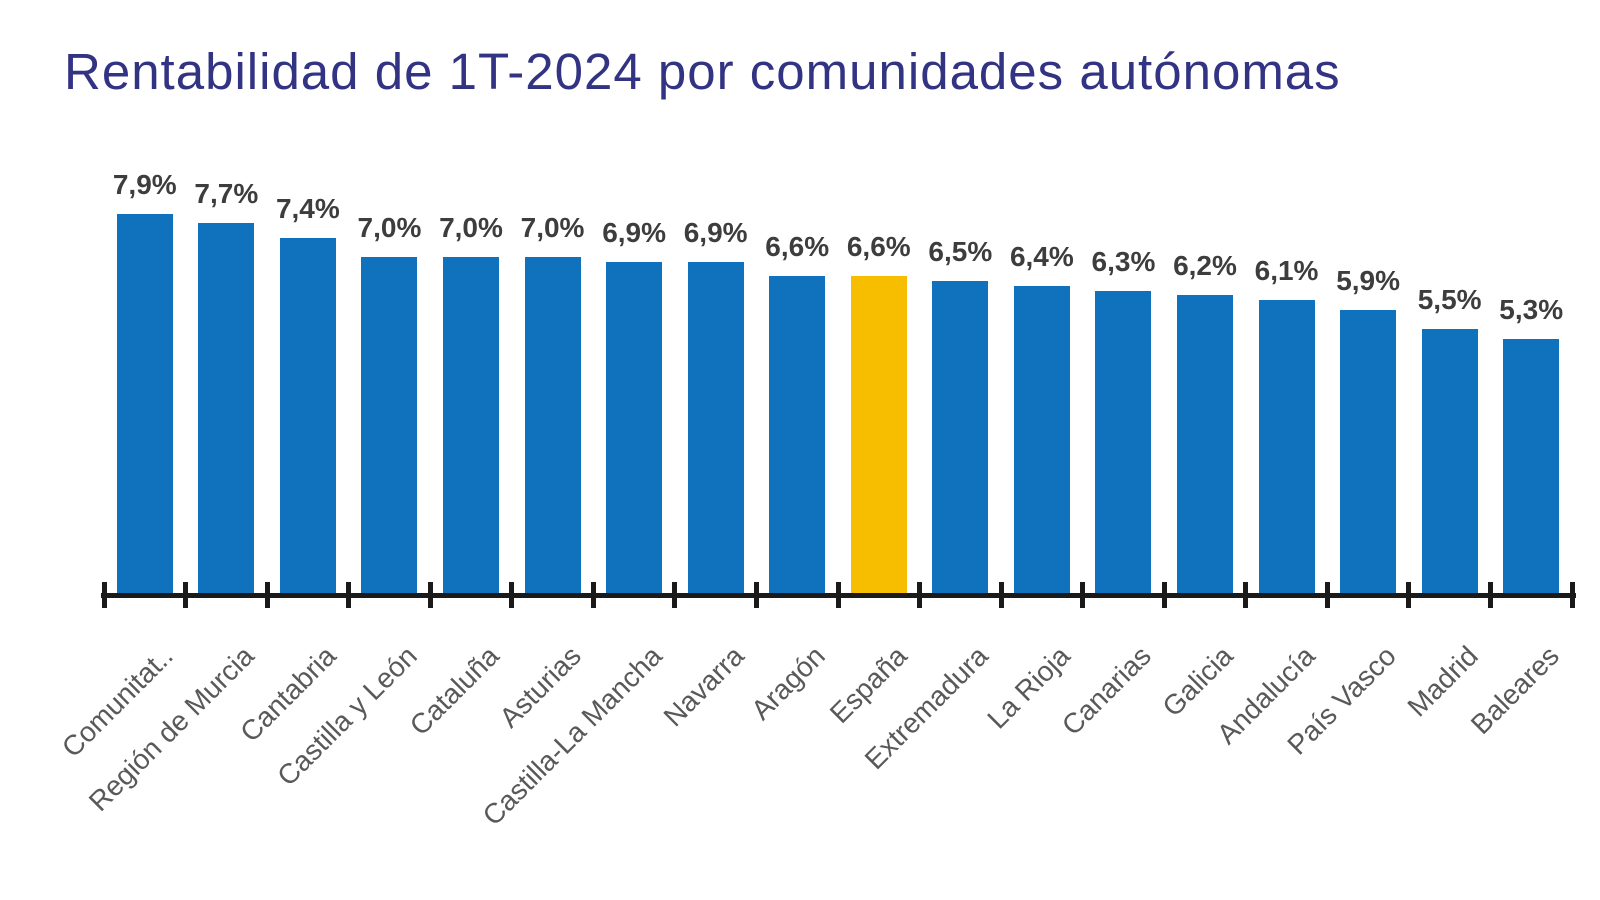 This screenshot has height=900, width=1600. Describe the element at coordinates (1123, 261) in the screenshot. I see `value-label-canarias: 6,3%` at that location.